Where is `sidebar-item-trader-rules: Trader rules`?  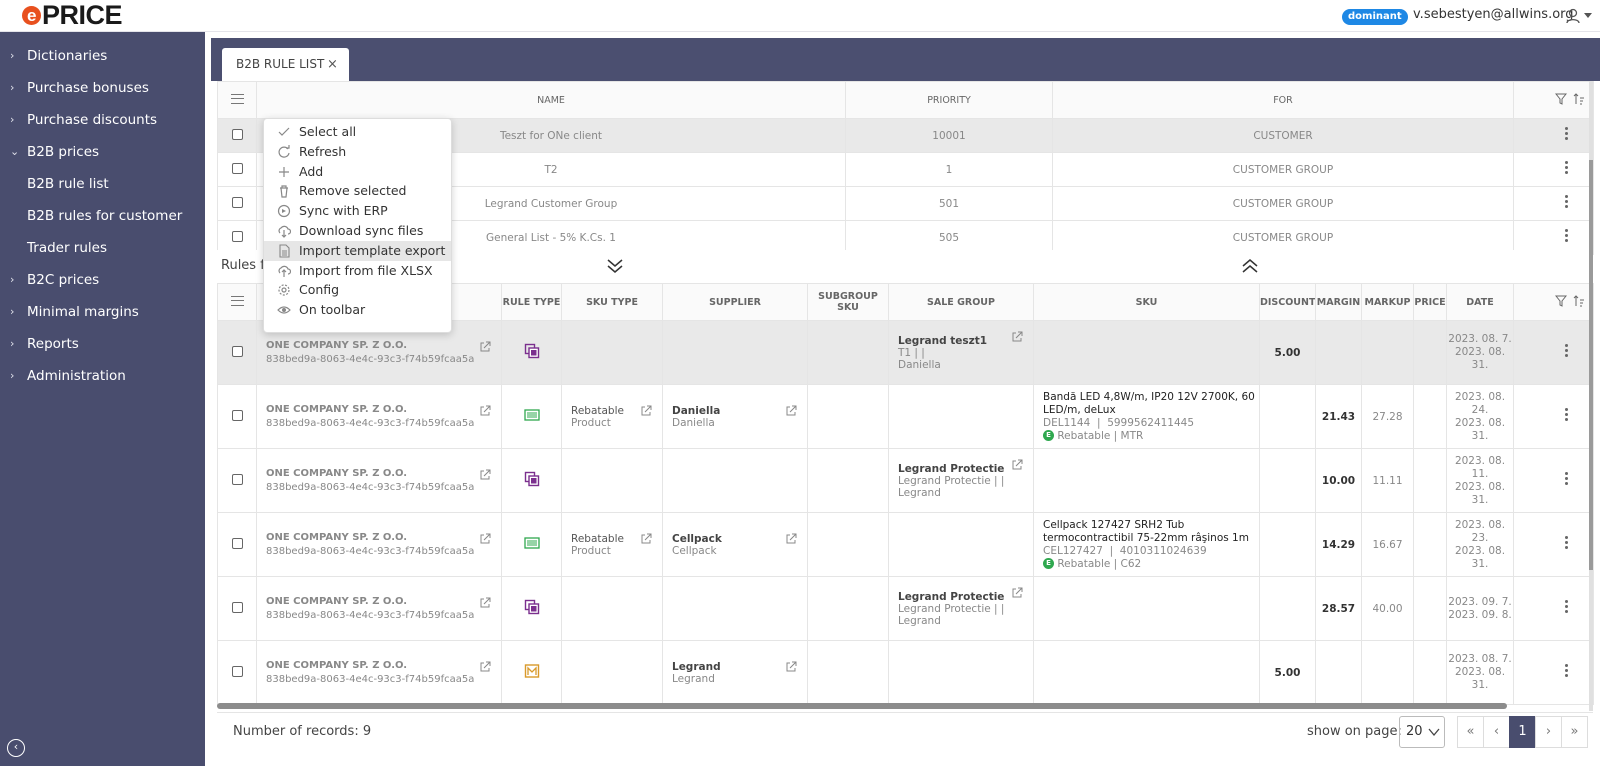 sidebar-item-trader-rules: Trader rules is located at coordinates (67, 248).